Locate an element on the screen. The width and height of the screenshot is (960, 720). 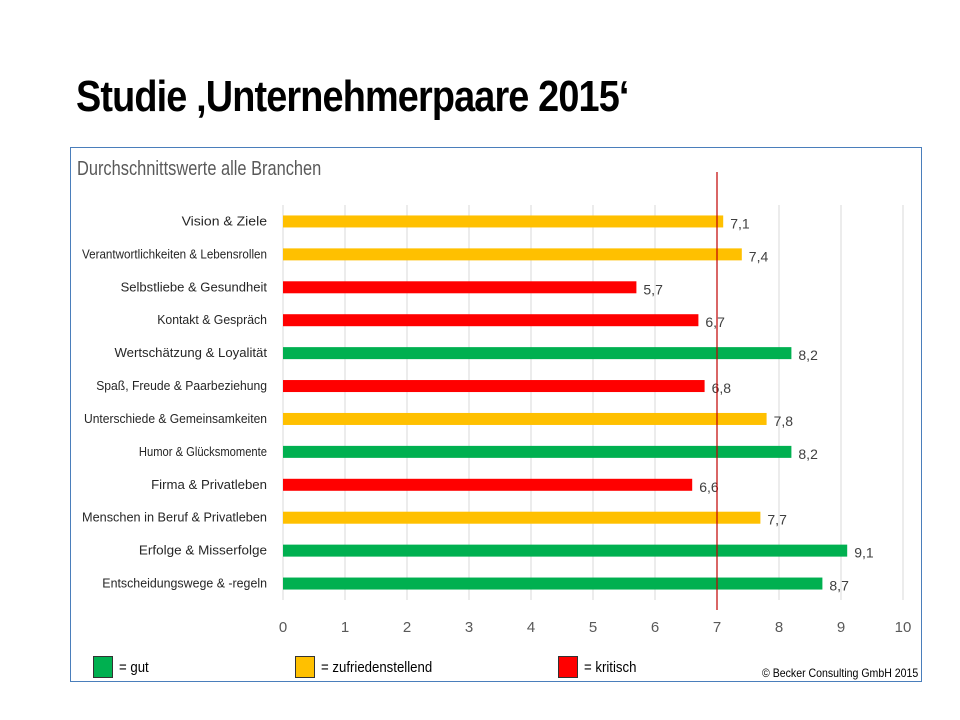
slide-title: Studie ‚Unternehmerpaare 2015‘ is located at coordinates (352, 96).